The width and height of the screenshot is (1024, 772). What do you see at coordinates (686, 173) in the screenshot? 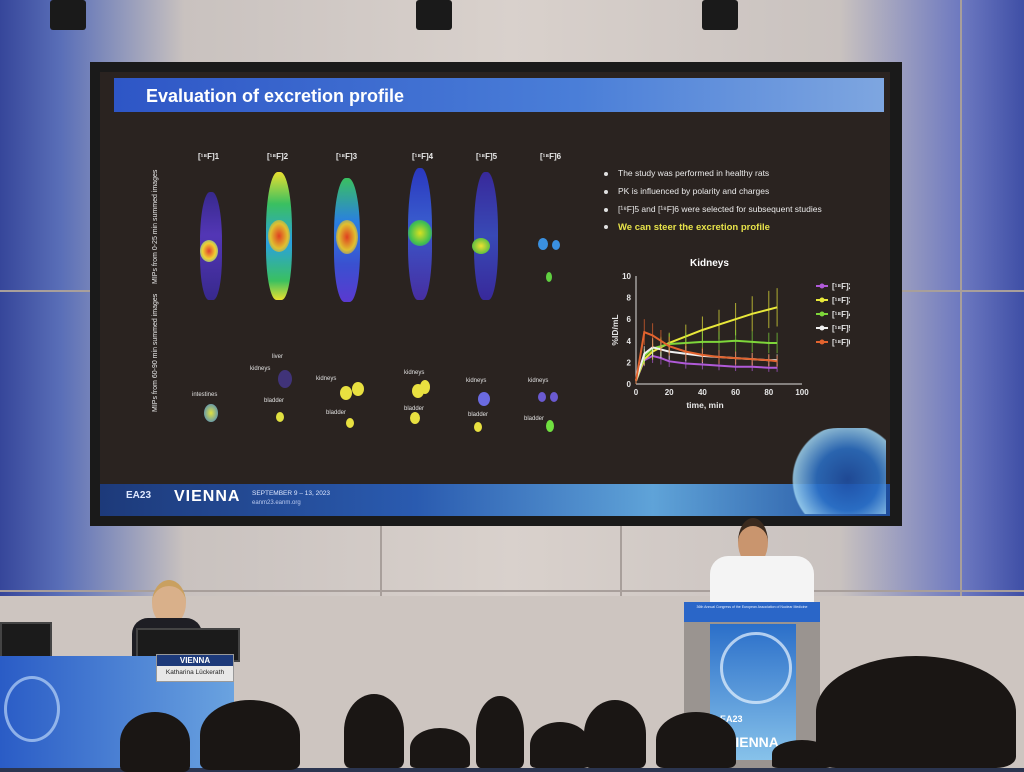
I see `bullet-item: The study was performed in healthy rats` at bounding box center [686, 173].